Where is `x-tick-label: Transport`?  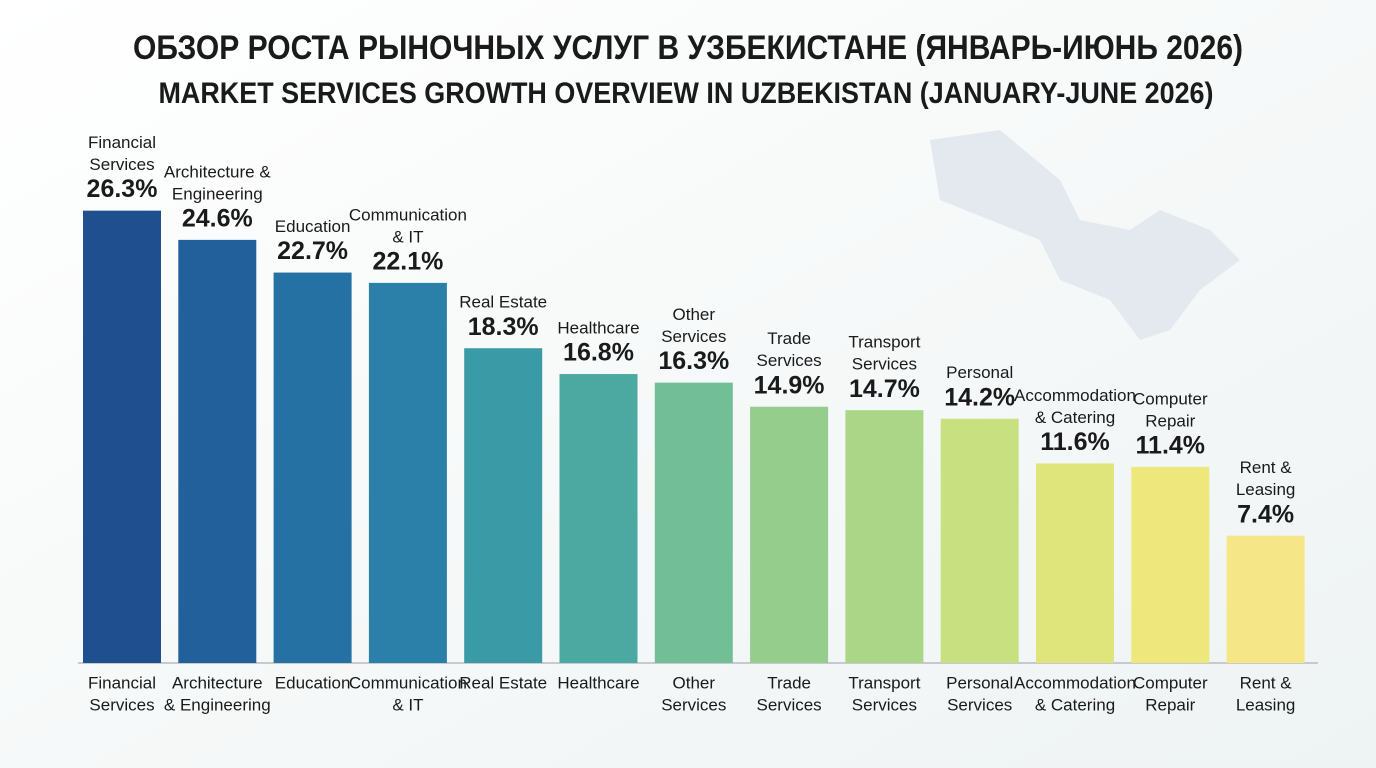
x-tick-label: Transport is located at coordinates (884, 682).